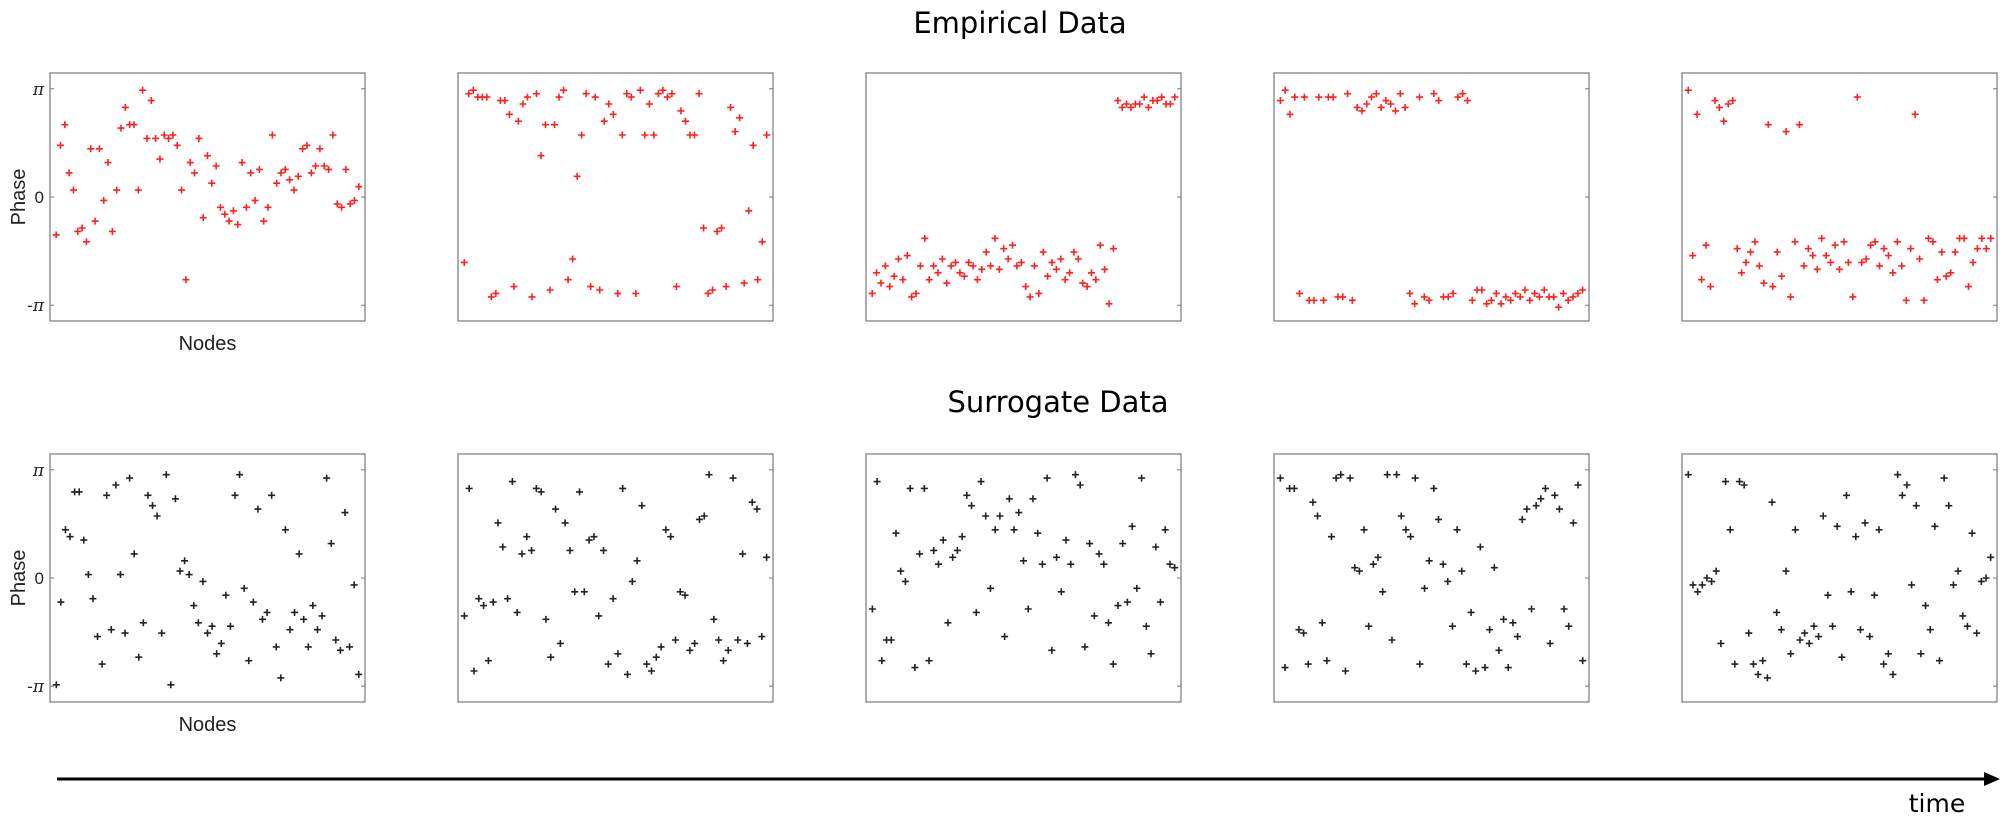 The image size is (2010, 829). Describe the element at coordinates (1992, 779) in the screenshot. I see `time-arrow-head` at that location.